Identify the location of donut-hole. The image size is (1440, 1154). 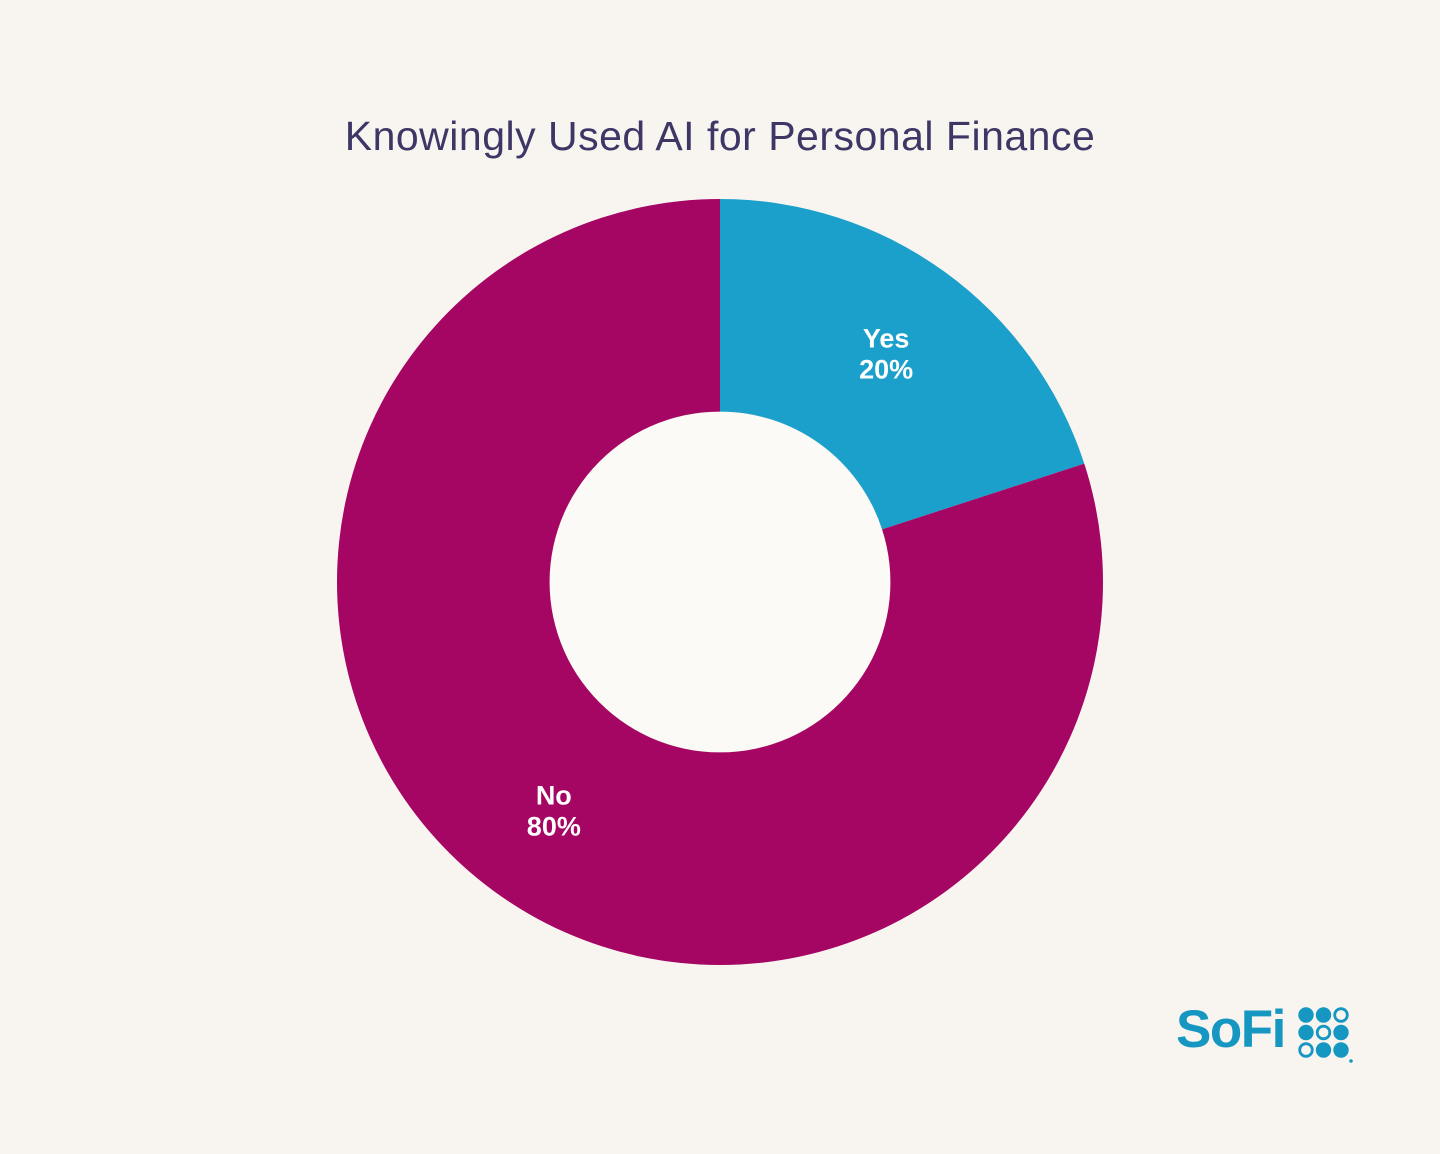
(720, 582).